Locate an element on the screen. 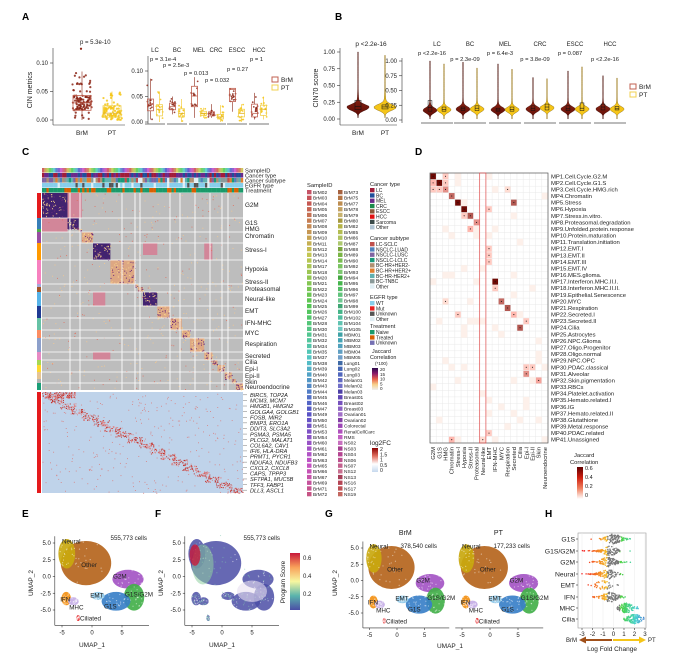 This screenshot has height=669, width=676. y-tick-label: 0.0 is located at coordinates (46, 578).